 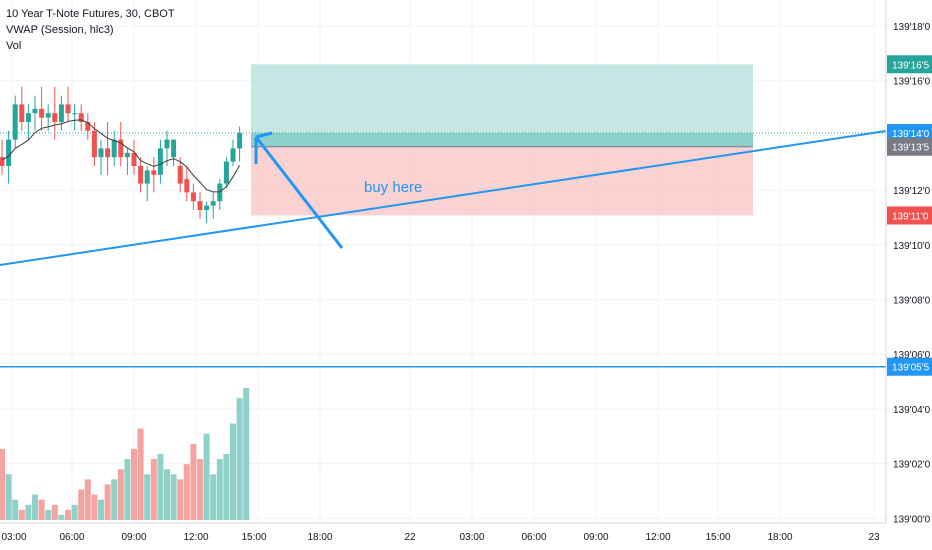 What do you see at coordinates (14, 46) in the screenshot?
I see `legend-vol: Vol` at bounding box center [14, 46].